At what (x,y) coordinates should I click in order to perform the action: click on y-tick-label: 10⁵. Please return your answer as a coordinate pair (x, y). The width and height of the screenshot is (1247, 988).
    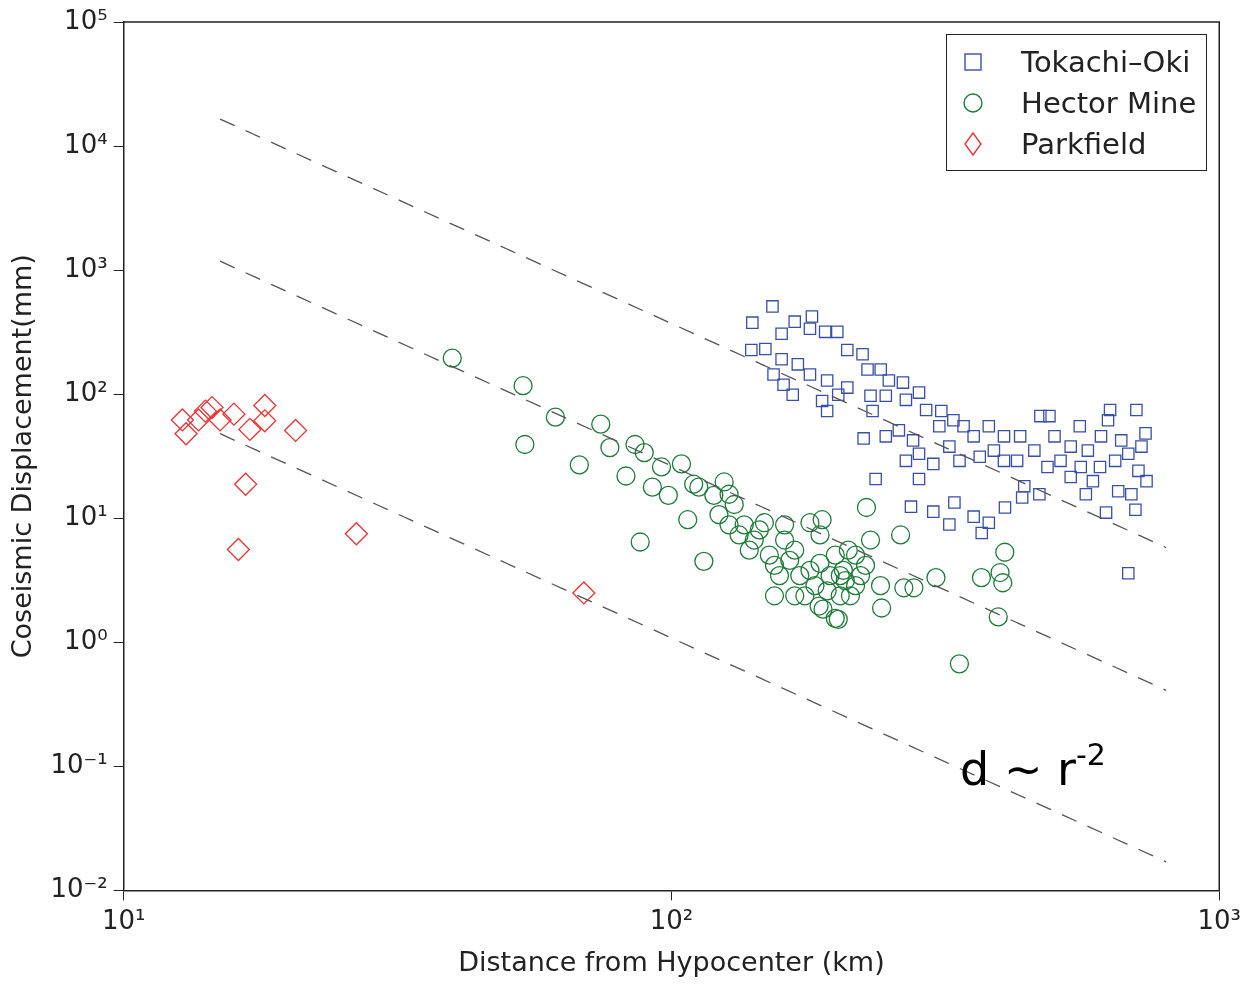
    Looking at the image, I should click on (86, 19).